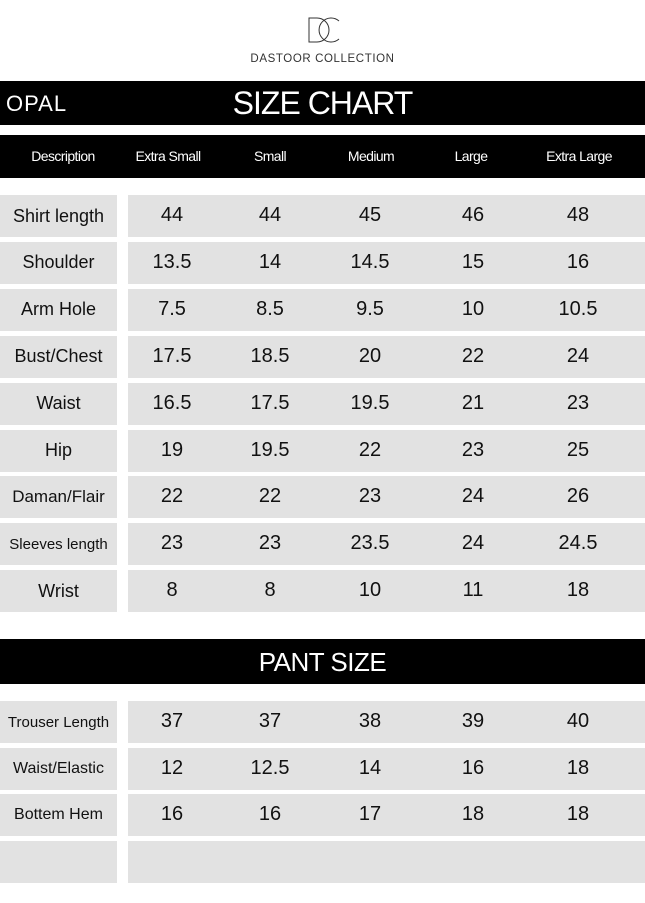 The image size is (645, 903). Describe the element at coordinates (58, 216) in the screenshot. I see `row-label: Shirt length` at that location.